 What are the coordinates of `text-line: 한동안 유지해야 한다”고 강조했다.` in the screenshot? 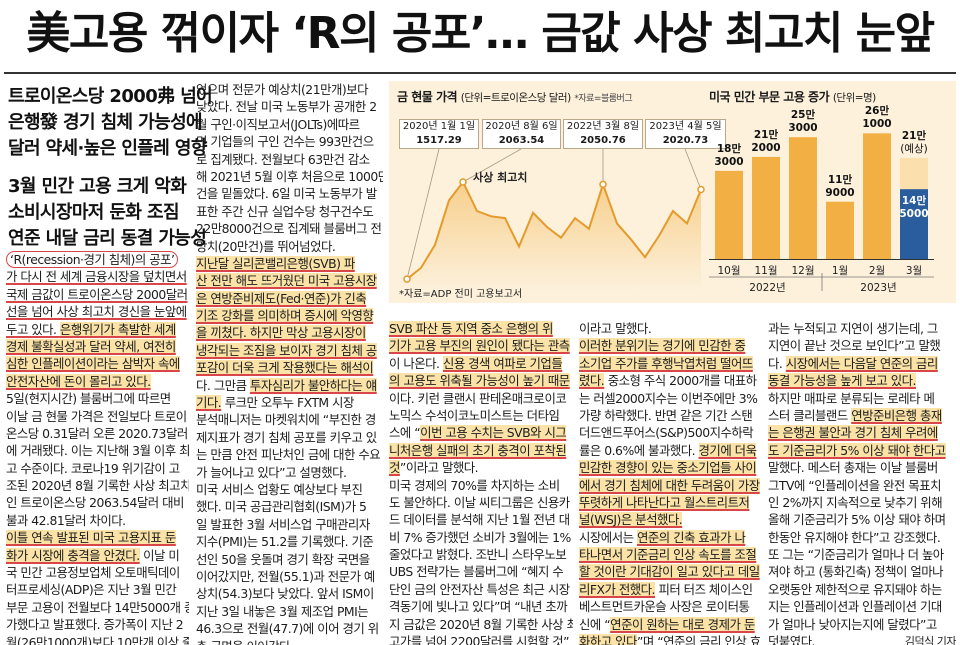 It's located at (862, 537).